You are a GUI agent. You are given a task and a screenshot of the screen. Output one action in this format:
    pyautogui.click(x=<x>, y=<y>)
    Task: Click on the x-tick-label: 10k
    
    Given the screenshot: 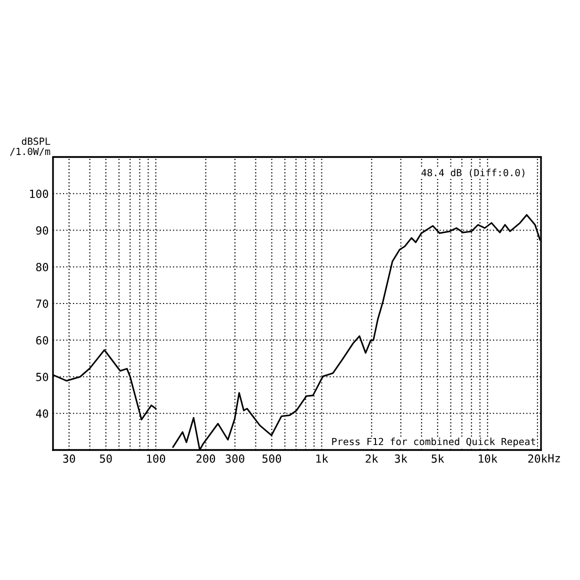 What is the action you would take?
    pyautogui.click(x=488, y=458)
    